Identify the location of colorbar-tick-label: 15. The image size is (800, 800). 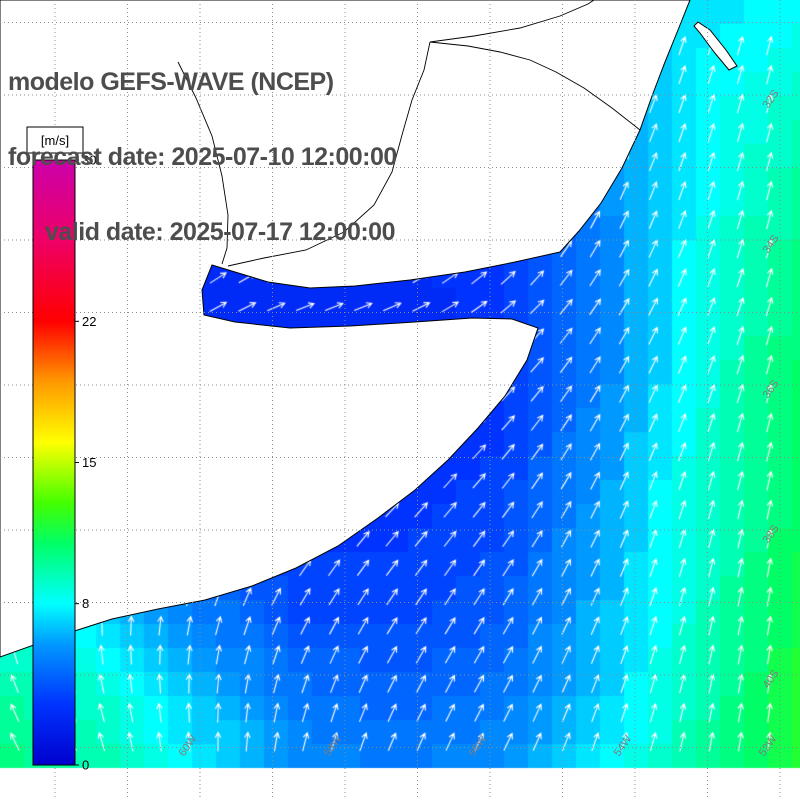
(89, 462).